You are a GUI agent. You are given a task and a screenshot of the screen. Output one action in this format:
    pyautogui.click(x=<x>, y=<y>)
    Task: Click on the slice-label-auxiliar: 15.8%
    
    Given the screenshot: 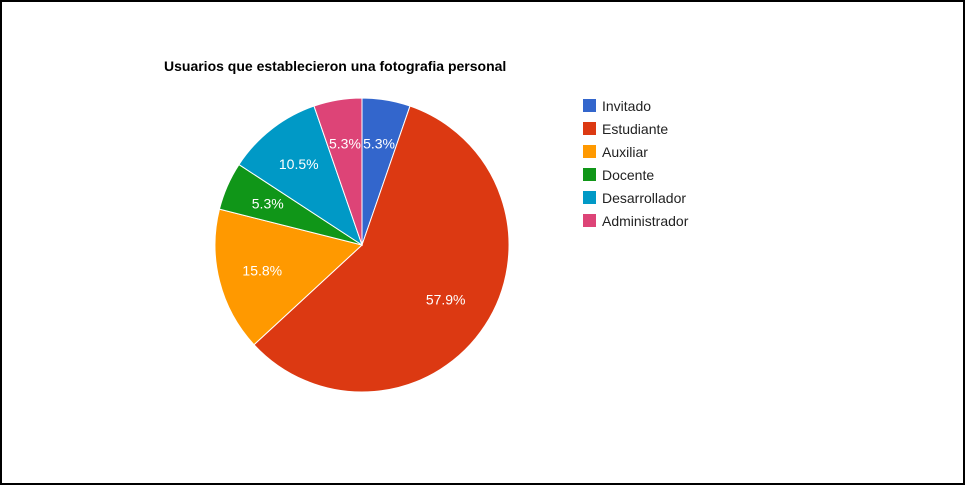 What is the action you would take?
    pyautogui.click(x=262, y=270)
    